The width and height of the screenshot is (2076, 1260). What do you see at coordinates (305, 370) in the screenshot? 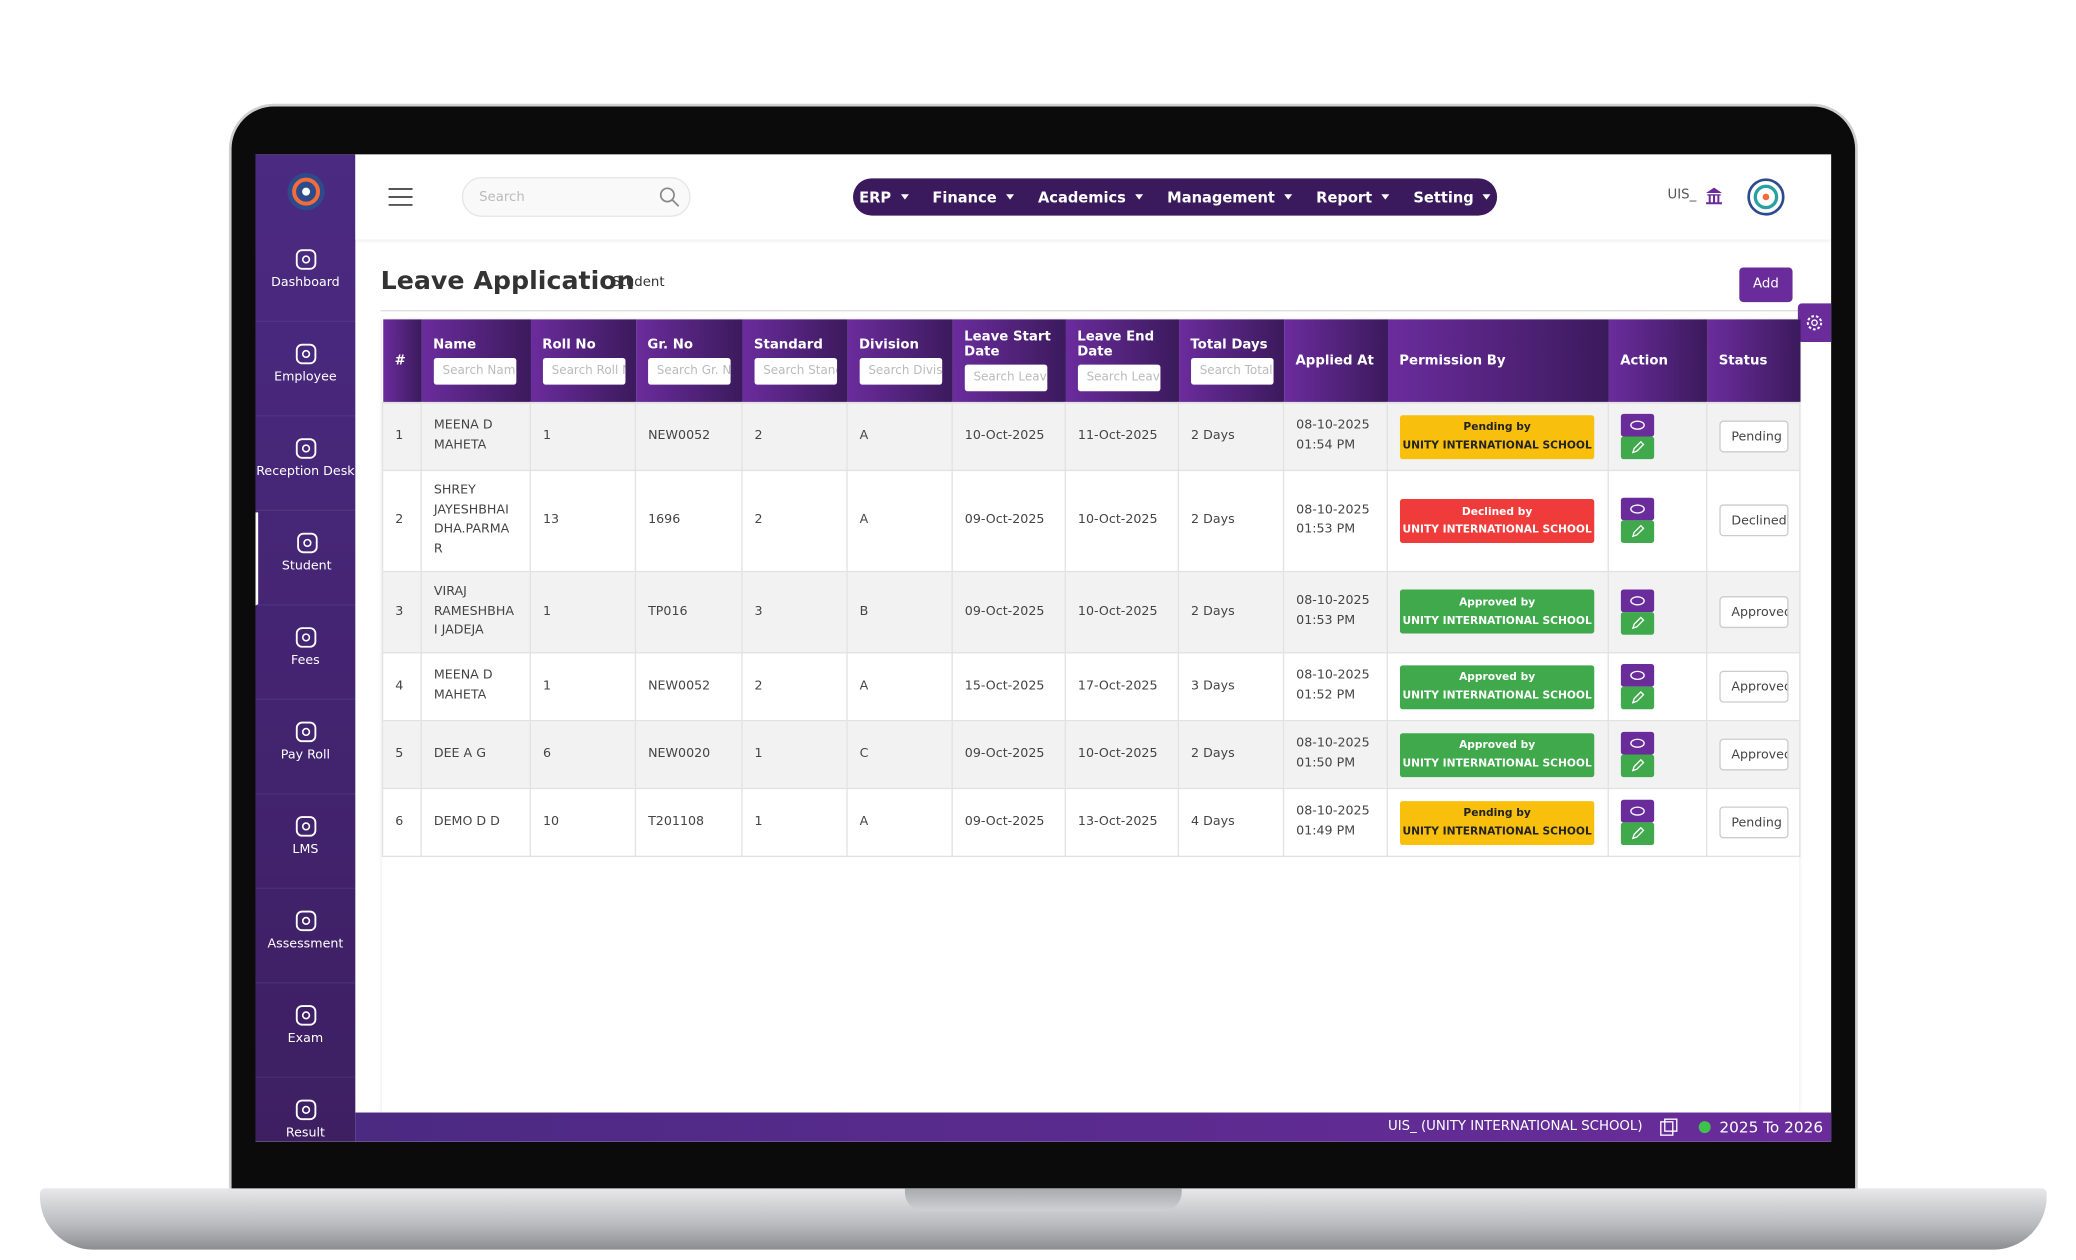
I see `sidebar-item: Employee` at bounding box center [305, 370].